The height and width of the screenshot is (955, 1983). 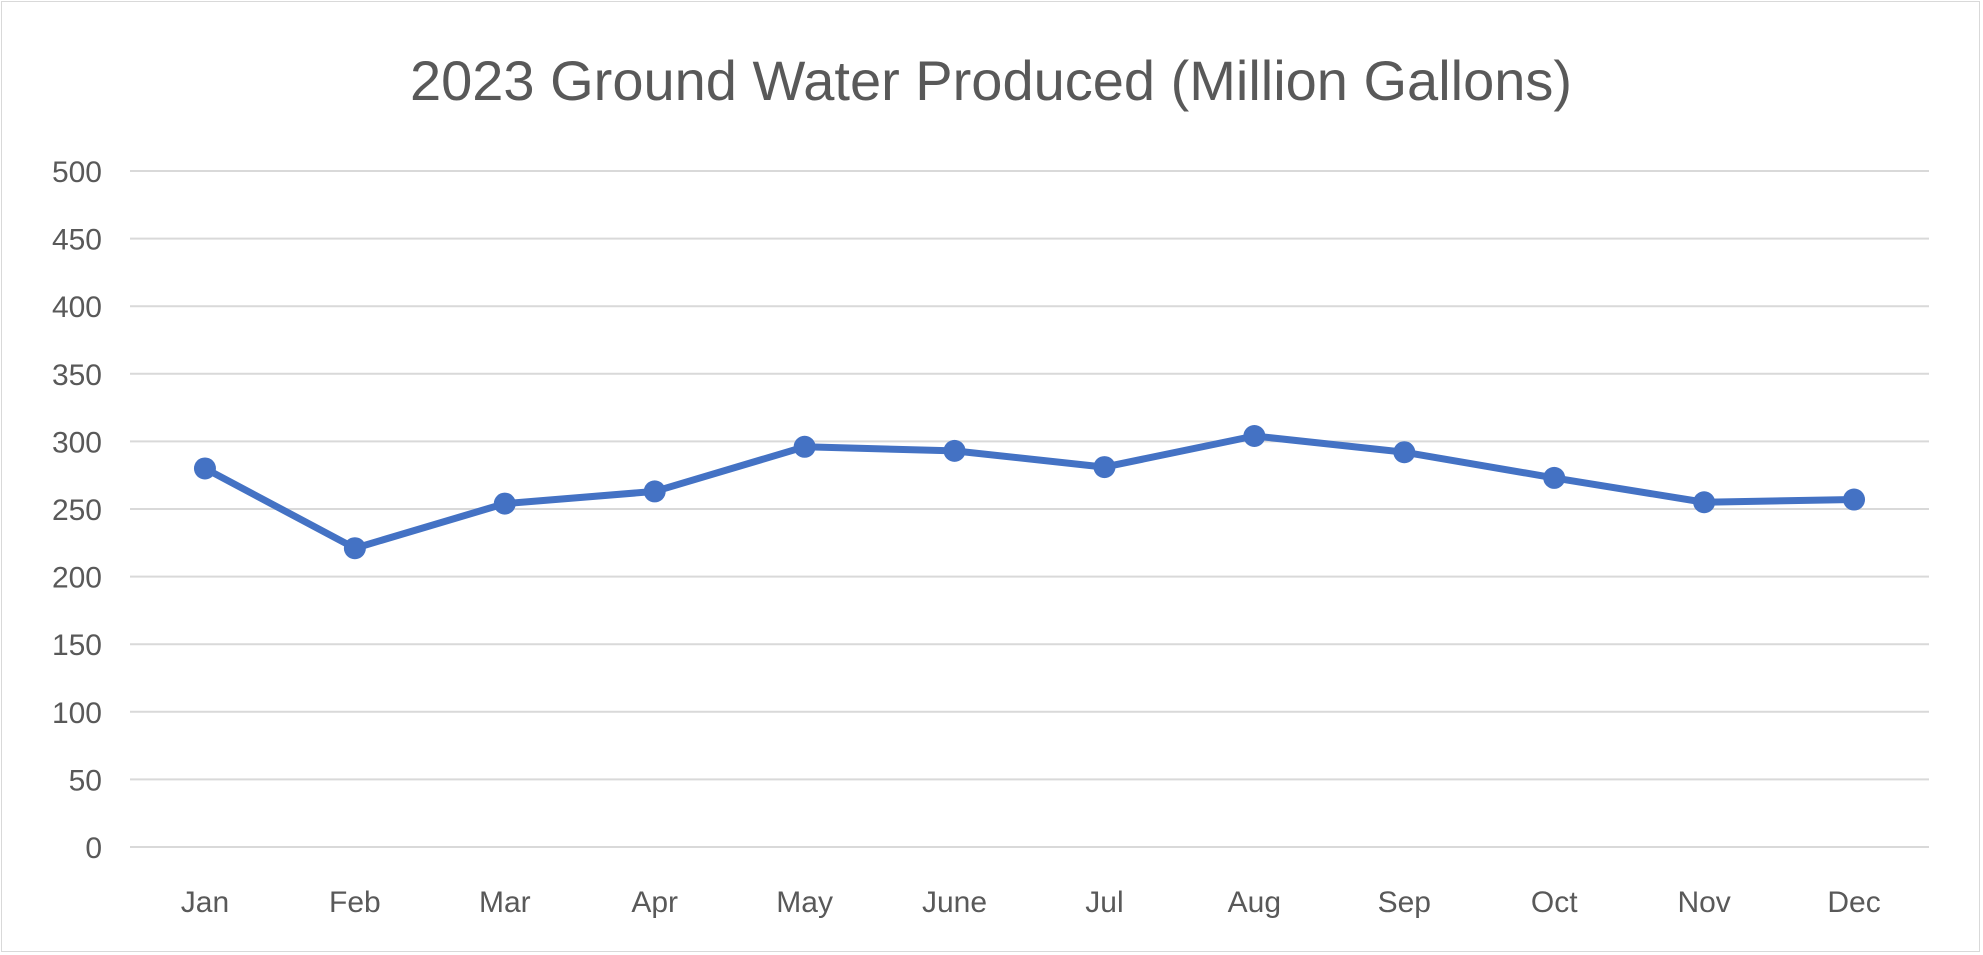 I want to click on y-tick-label: 100, so click(x=77, y=713).